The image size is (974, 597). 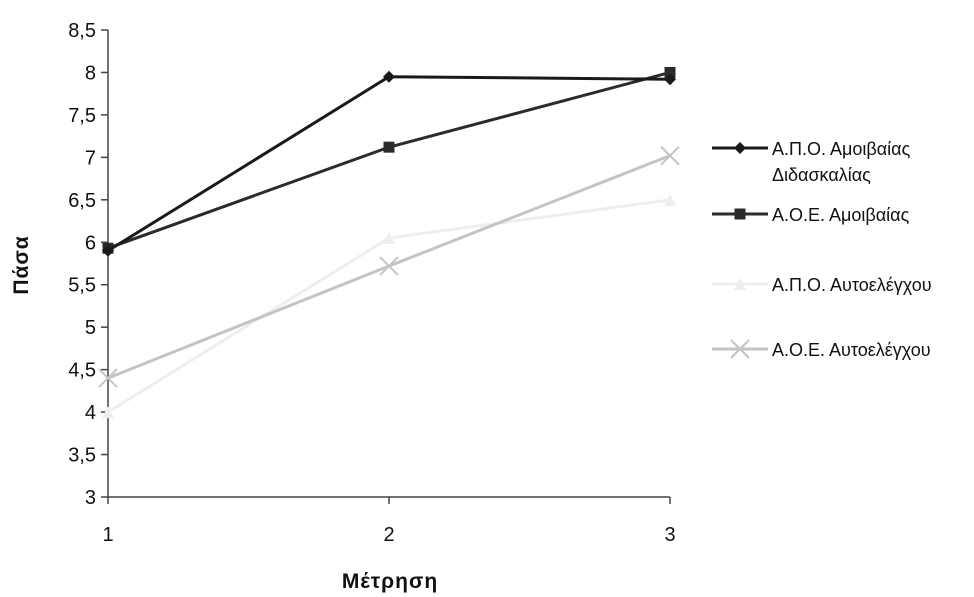 What do you see at coordinates (90, 498) in the screenshot?
I see `y-tick-label: 3` at bounding box center [90, 498].